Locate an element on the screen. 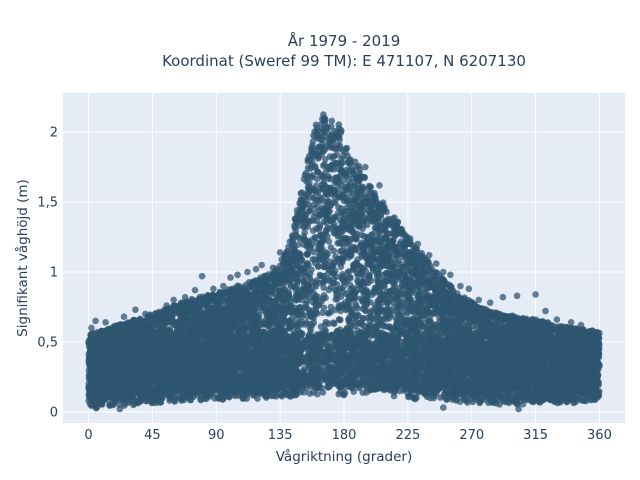  chart-title-line-1: År 1979 - 2019 is located at coordinates (344, 40).